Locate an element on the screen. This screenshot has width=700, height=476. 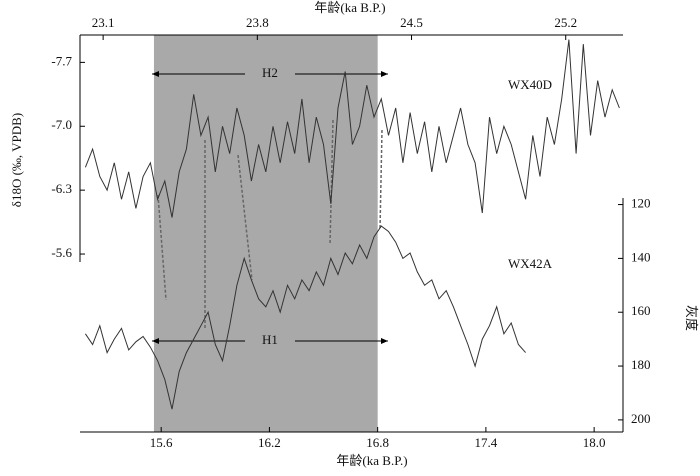
x2-axis-label: 年龄(ka B.P.) is located at coordinates (349, 7).